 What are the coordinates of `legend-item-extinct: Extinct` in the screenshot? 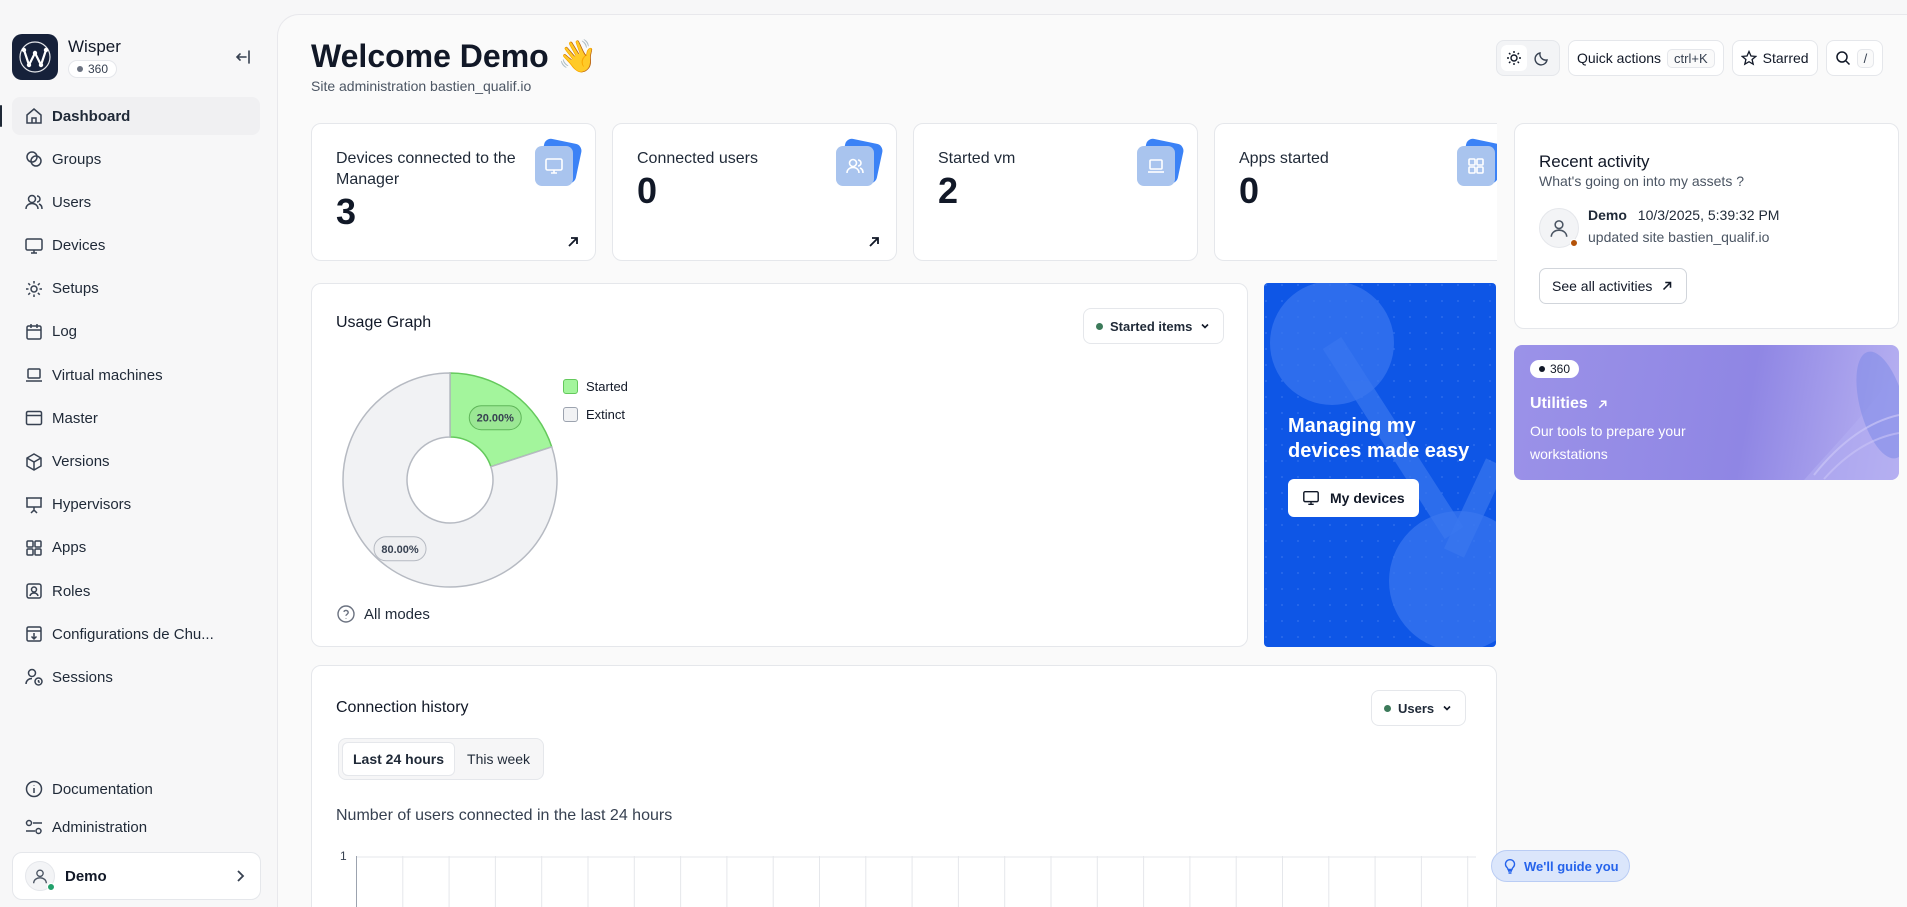 It's located at (595, 414).